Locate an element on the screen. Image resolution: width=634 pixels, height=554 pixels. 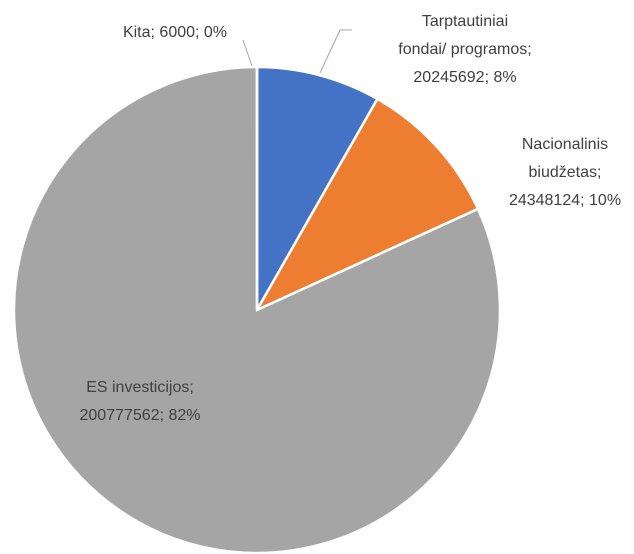
data-label: fondai/ programos; is located at coordinates (464, 49).